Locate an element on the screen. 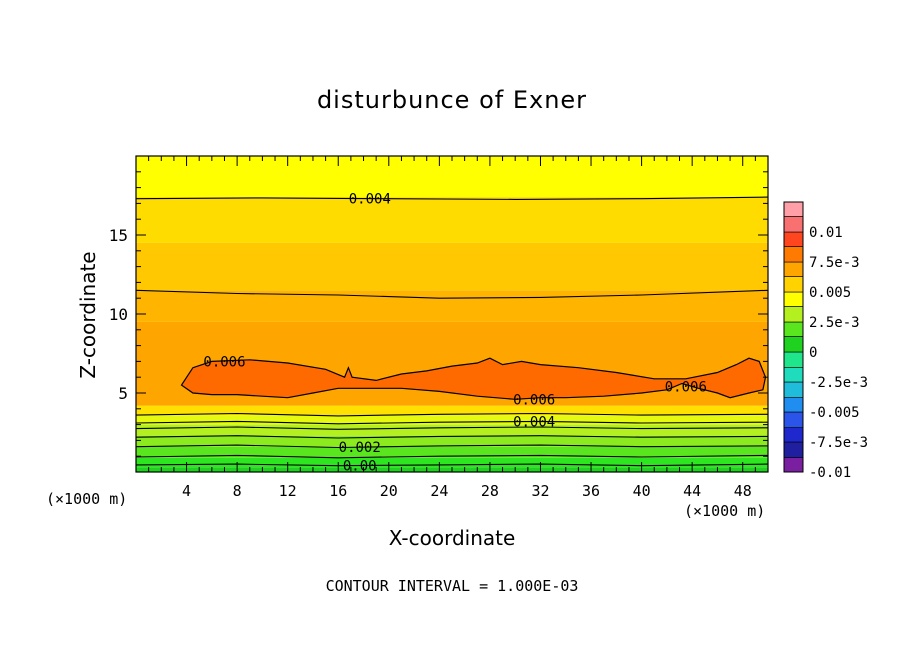 This screenshot has width=904, height=654. contour-label-7: 0.004 is located at coordinates (370, 200).